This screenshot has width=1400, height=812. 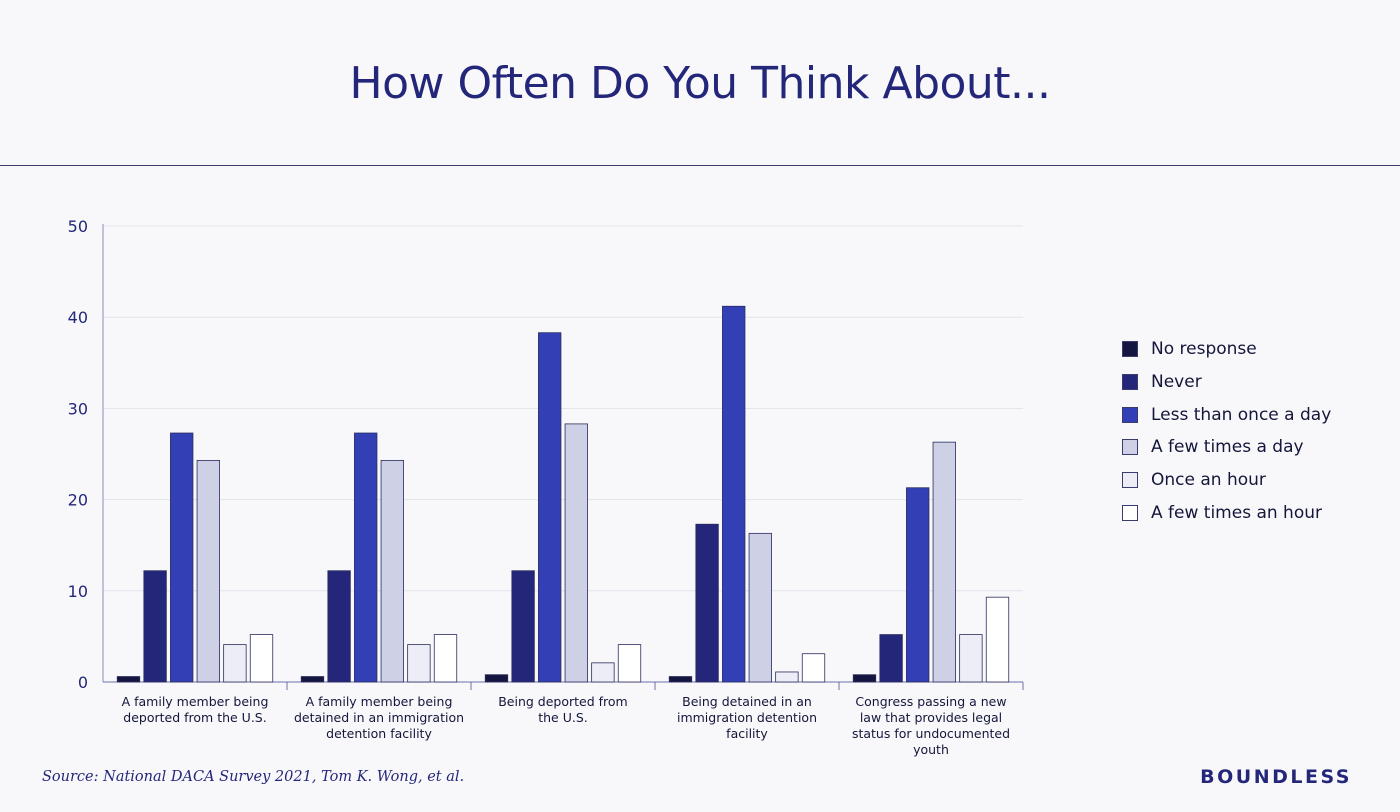 I want to click on legend-label: Never, so click(x=1176, y=382).